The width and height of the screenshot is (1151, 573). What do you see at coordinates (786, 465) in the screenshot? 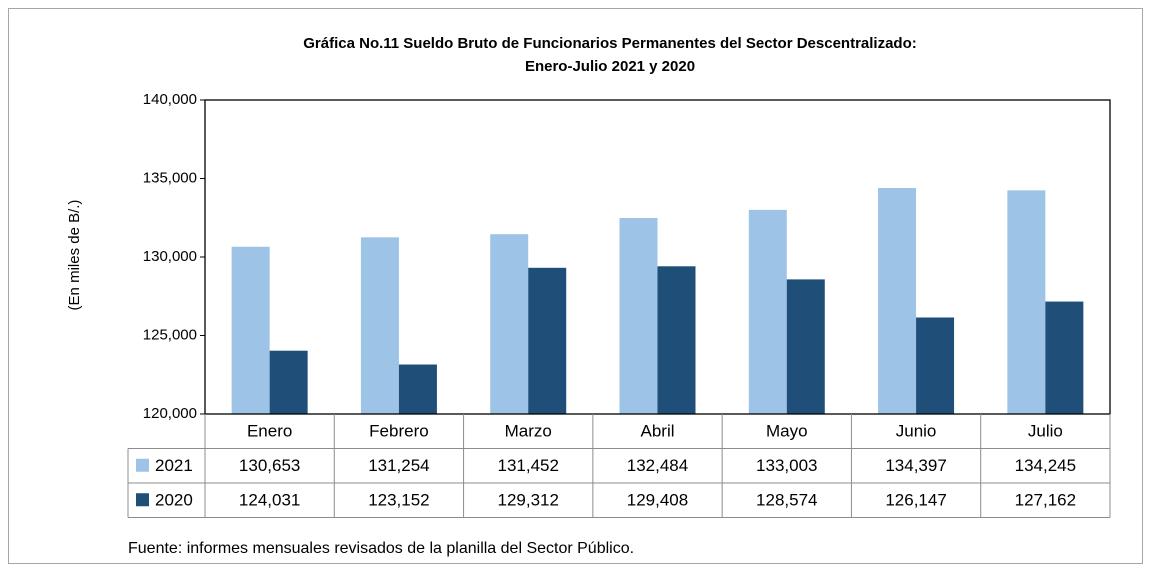
I see `table-value: 133,003` at bounding box center [786, 465].